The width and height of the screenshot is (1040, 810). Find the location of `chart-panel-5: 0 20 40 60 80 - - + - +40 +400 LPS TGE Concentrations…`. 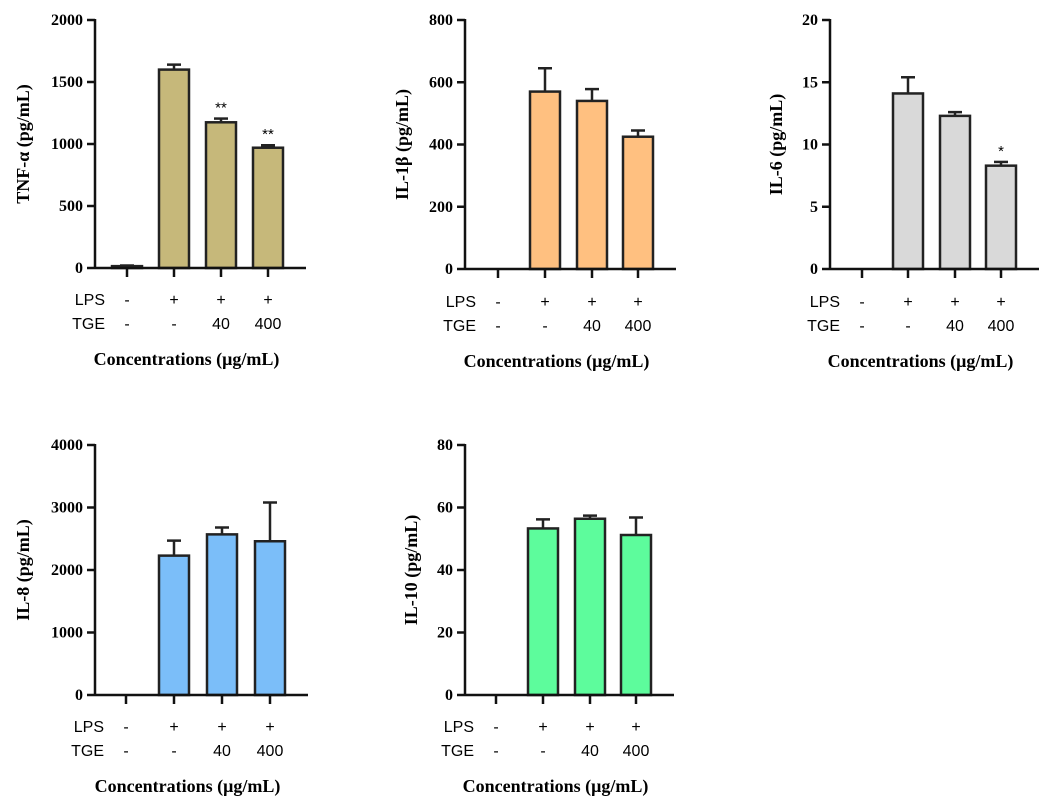

chart-panel-5: 0 20 40 60 80 - - + - +40 +400 LPS TGE Concentrations… is located at coordinates (537, 617).